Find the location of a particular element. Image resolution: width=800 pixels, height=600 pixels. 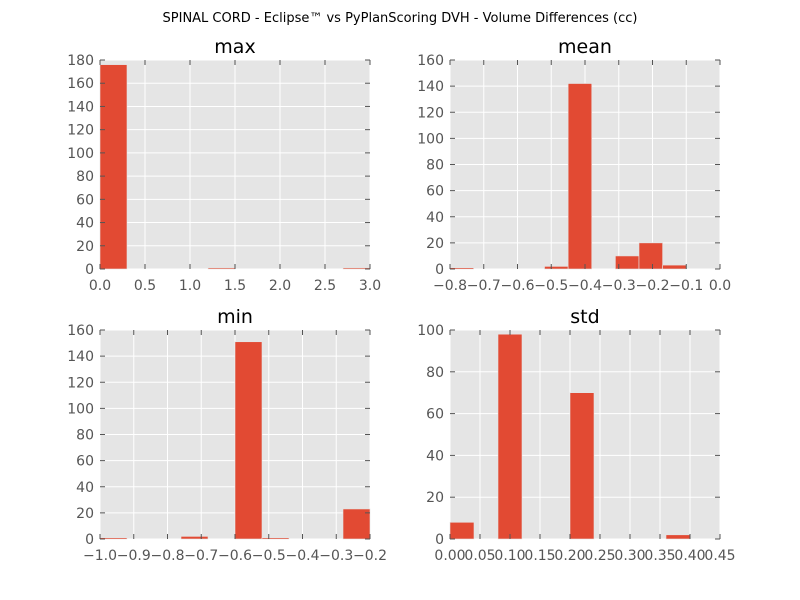

x-tick-label: 0.05 is located at coordinates (479, 556).